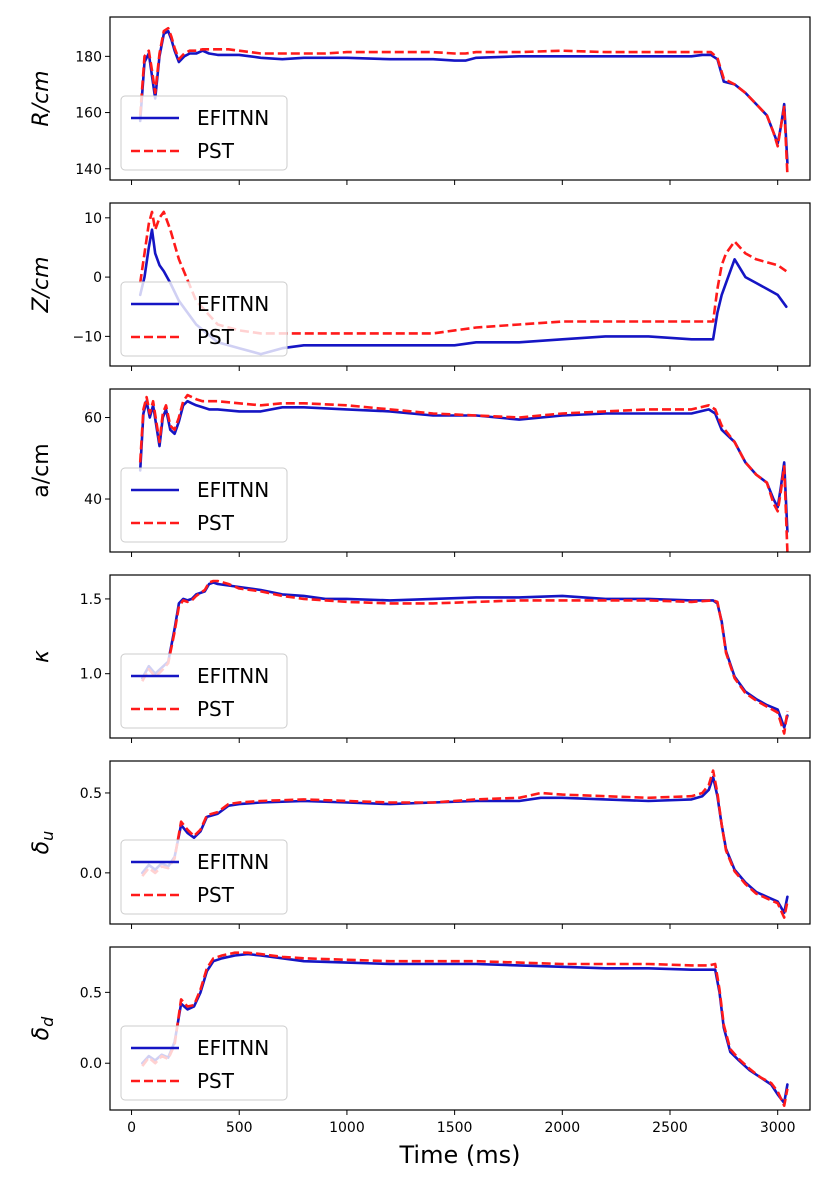 This screenshot has height=1186, width=830. Describe the element at coordinates (88, 170) in the screenshot. I see `y-tick-label: 140` at that location.